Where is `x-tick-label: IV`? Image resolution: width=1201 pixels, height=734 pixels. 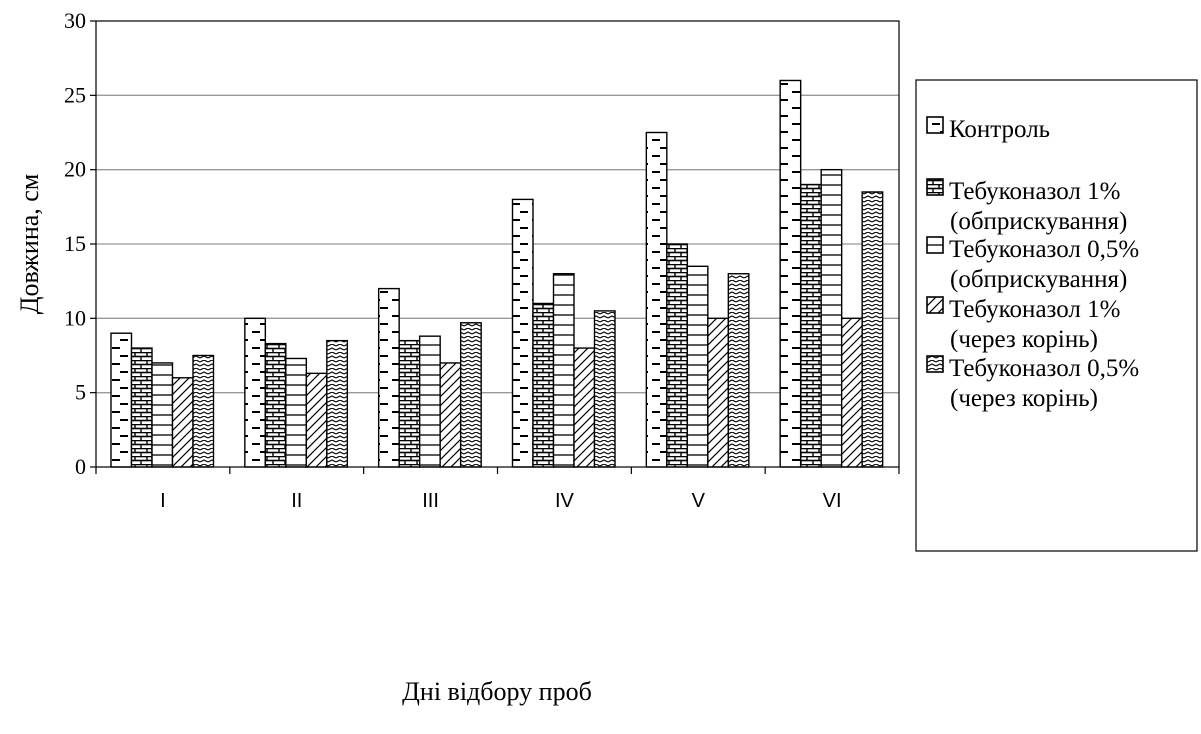
x-tick-label: IV is located at coordinates (565, 501).